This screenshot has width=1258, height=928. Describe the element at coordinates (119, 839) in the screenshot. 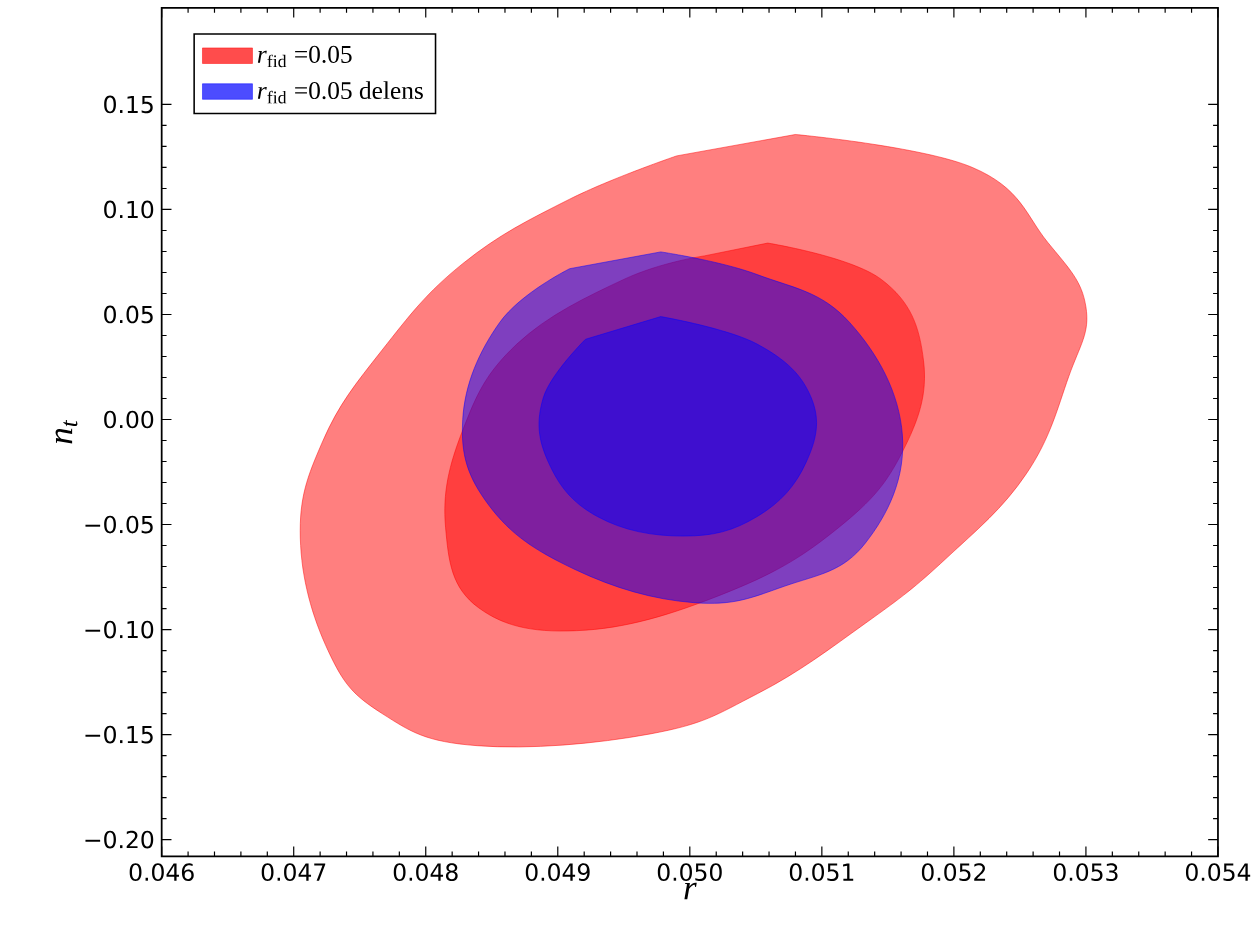

I see `y-tick-label: −0.20` at that location.